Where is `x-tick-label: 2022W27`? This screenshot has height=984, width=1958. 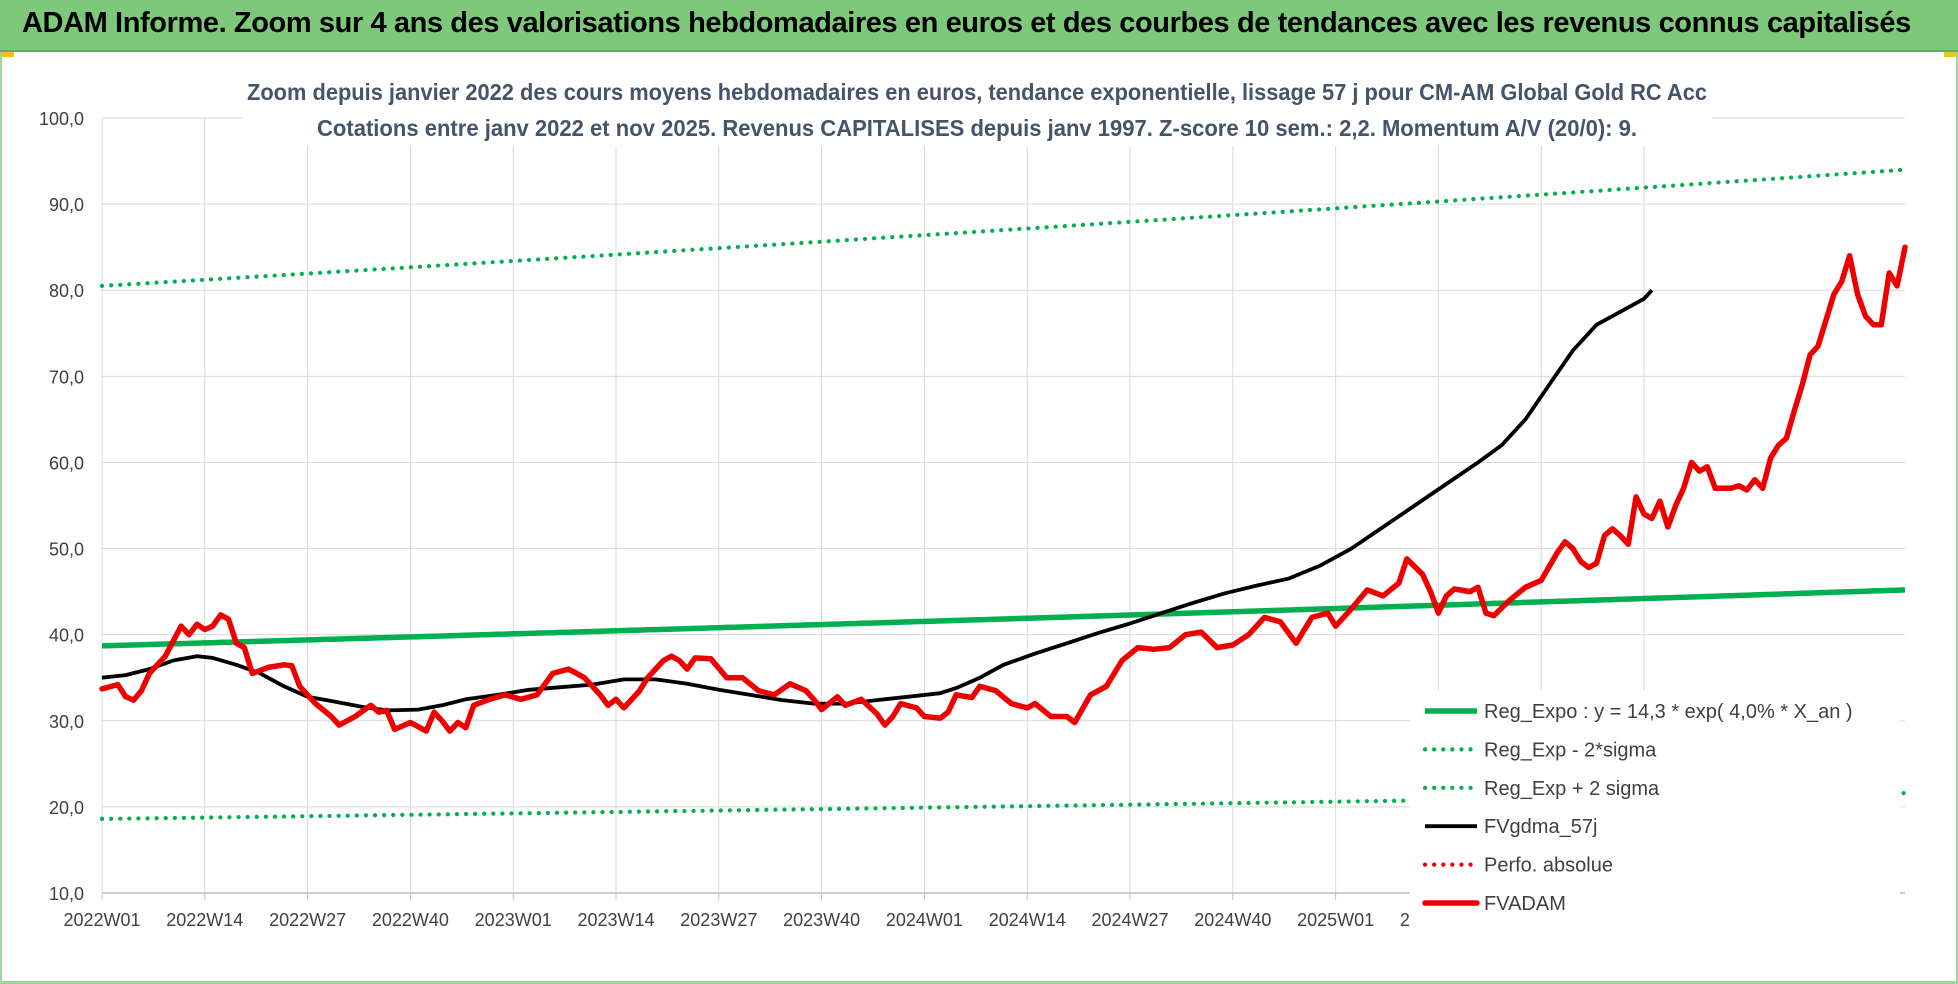 x-tick-label: 2022W27 is located at coordinates (307, 920).